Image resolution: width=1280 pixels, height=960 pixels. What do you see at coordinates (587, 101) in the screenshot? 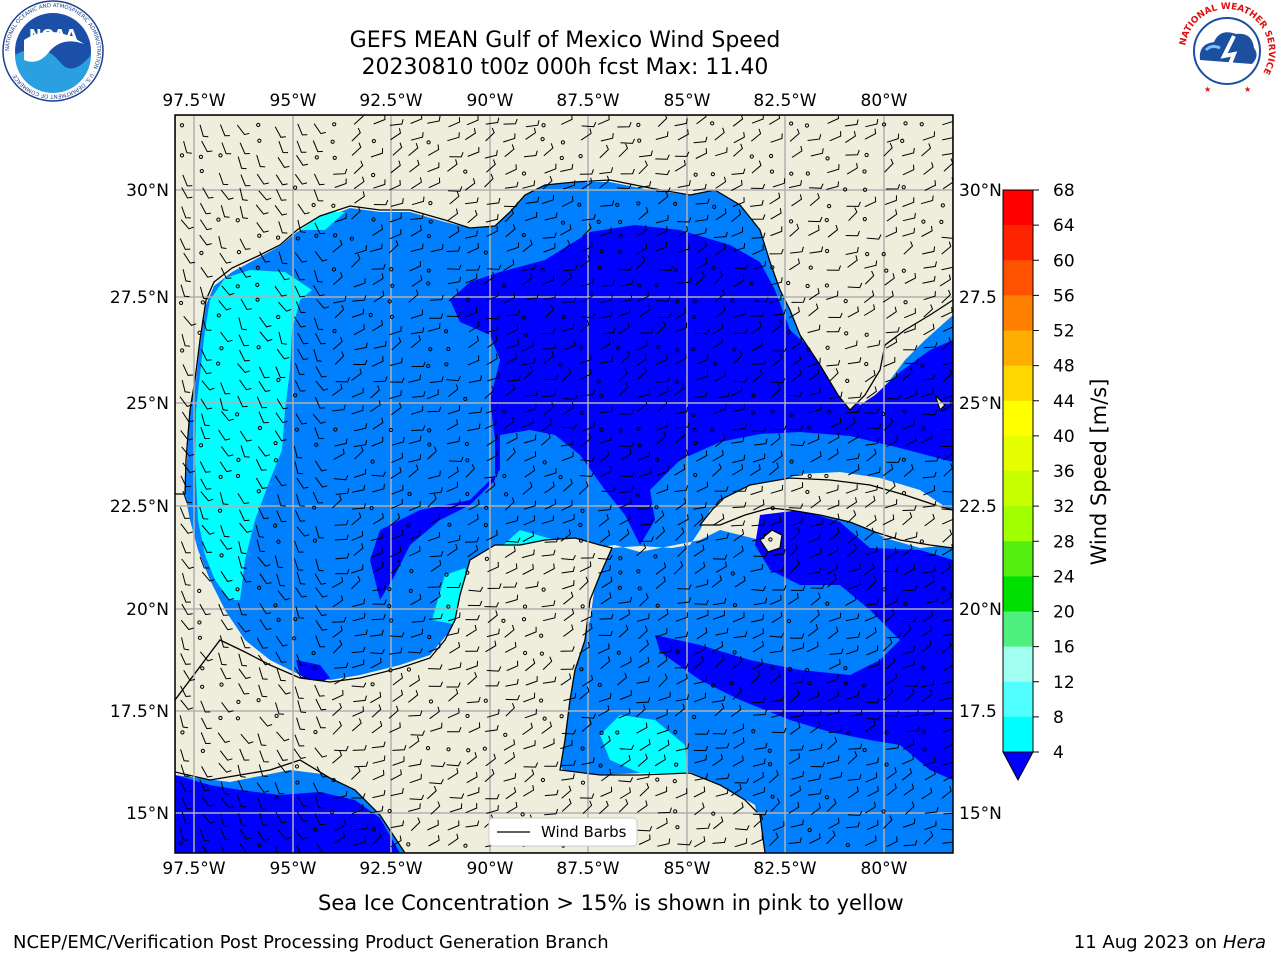
I see `lon-label: 87.5°W` at bounding box center [587, 101].